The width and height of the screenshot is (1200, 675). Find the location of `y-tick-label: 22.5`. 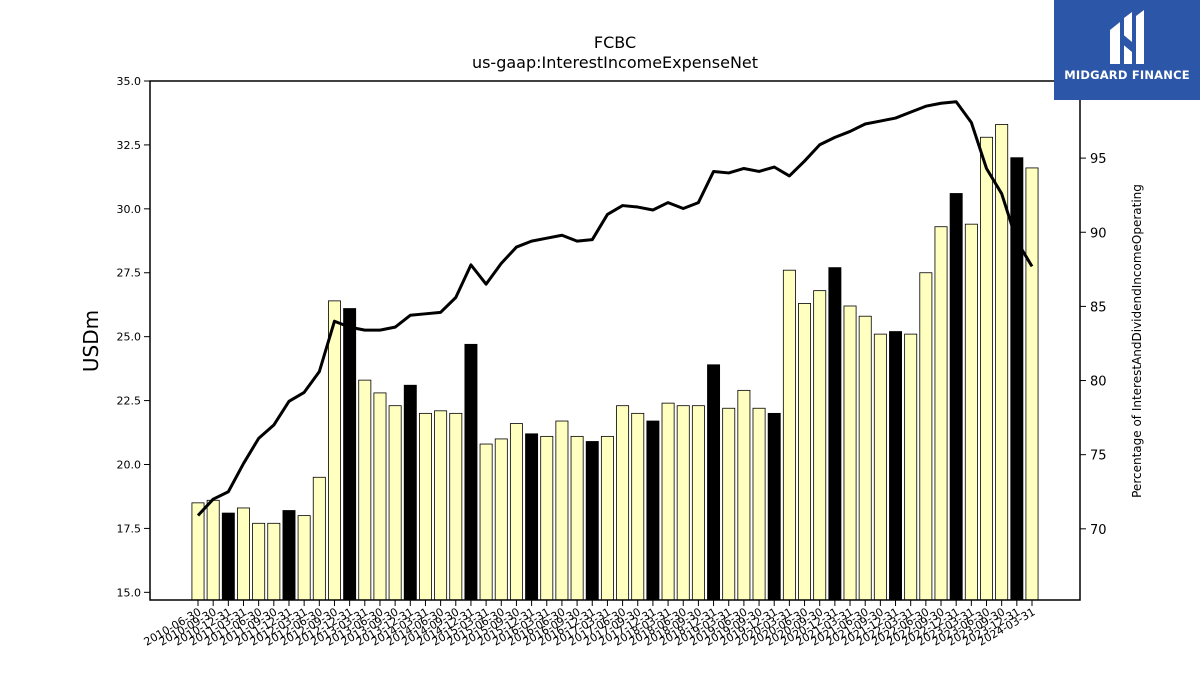

y-tick-label: 22.5 is located at coordinates (129, 401).